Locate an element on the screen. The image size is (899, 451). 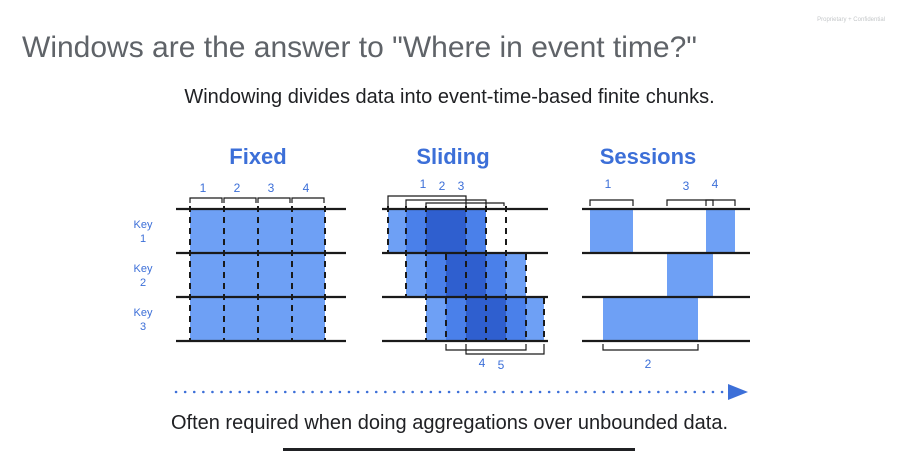
sliding-panel: Sliding 1 2 3 is located at coordinates (465, 258).